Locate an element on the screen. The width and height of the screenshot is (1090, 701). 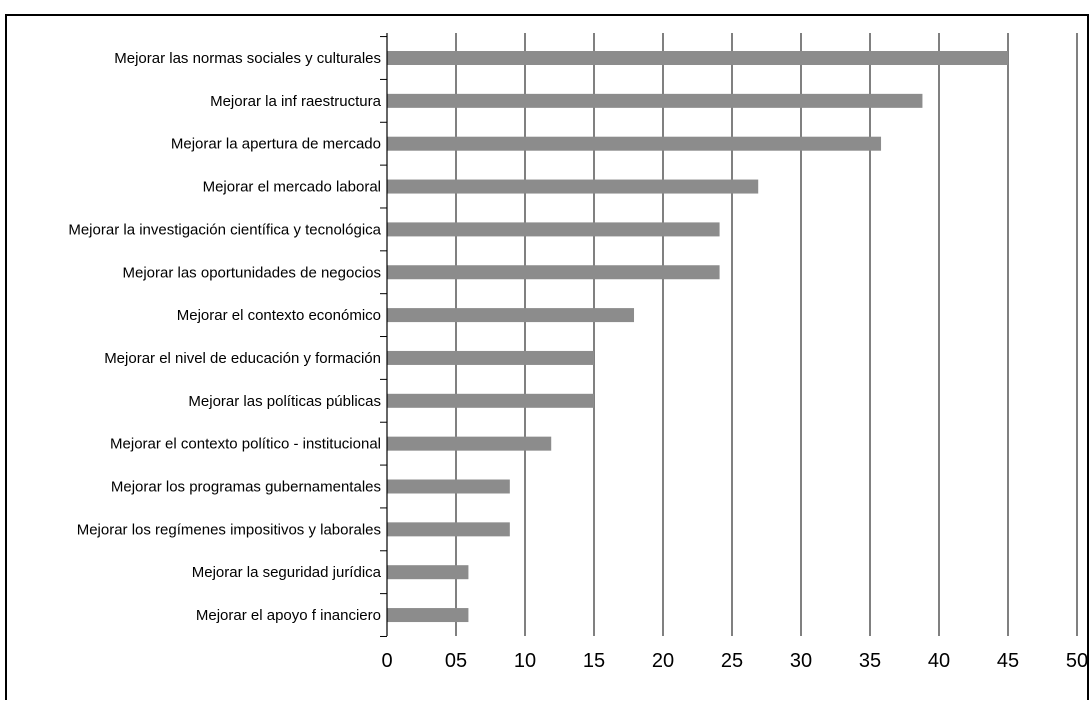
y-axis is located at coordinates (384, 335).